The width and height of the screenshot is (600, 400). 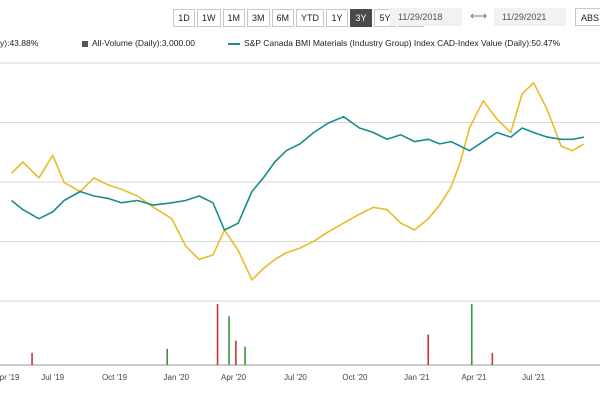 What do you see at coordinates (283, 18) in the screenshot?
I see `range-button-6m: 6M` at bounding box center [283, 18].